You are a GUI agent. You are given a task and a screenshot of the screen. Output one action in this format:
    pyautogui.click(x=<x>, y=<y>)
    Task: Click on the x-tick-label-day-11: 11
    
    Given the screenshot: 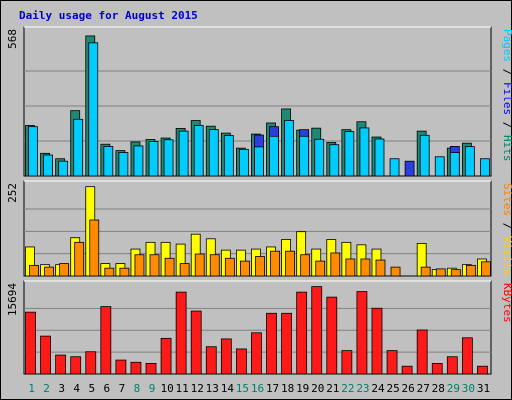 What is the action you would take?
    pyautogui.click(x=182, y=388)
    